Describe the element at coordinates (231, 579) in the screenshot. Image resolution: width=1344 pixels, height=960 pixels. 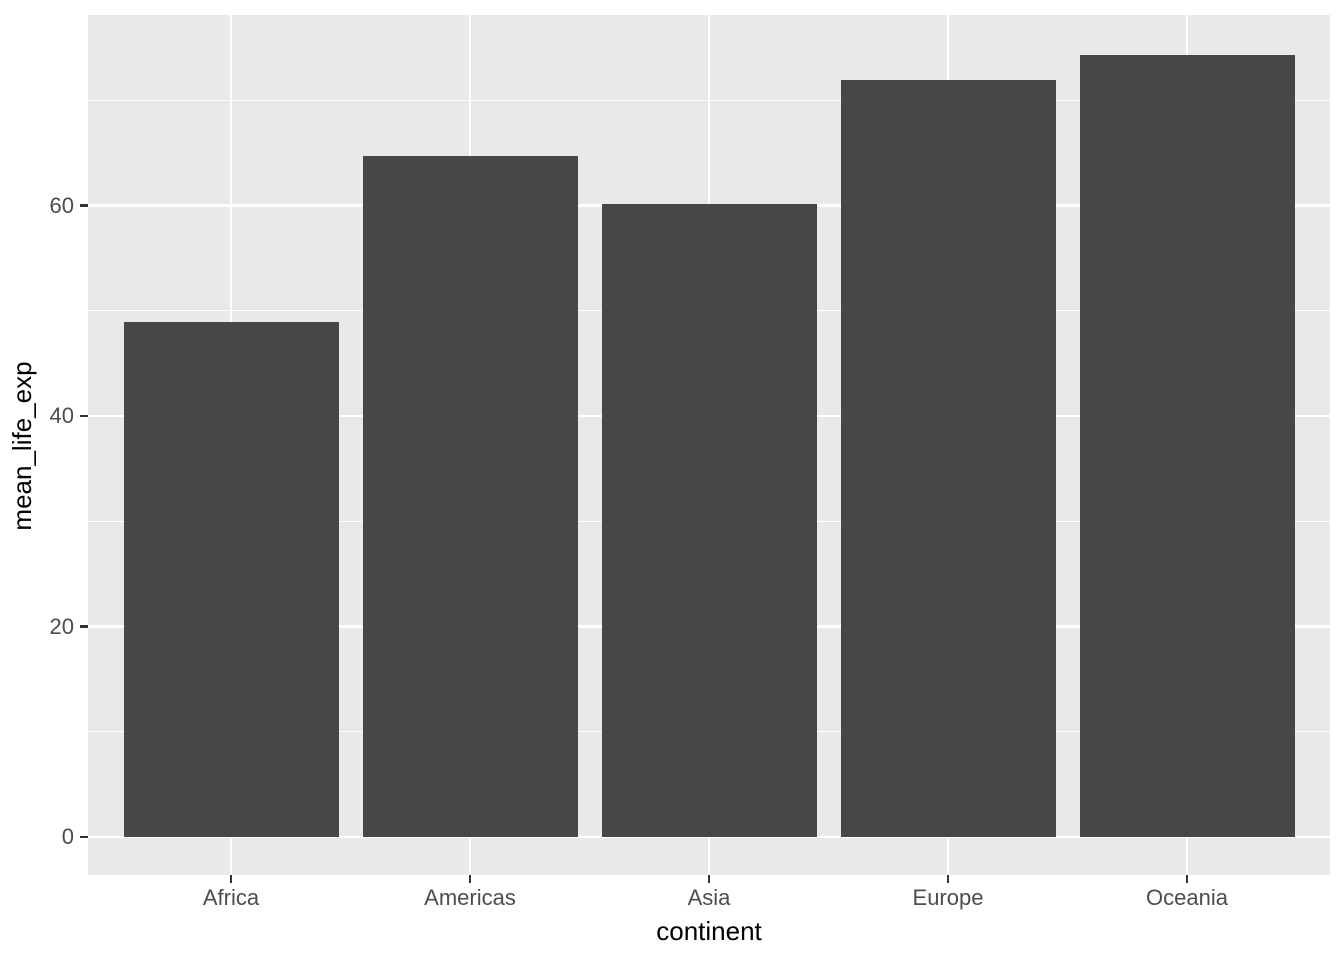
I see `bar-africa` at that location.